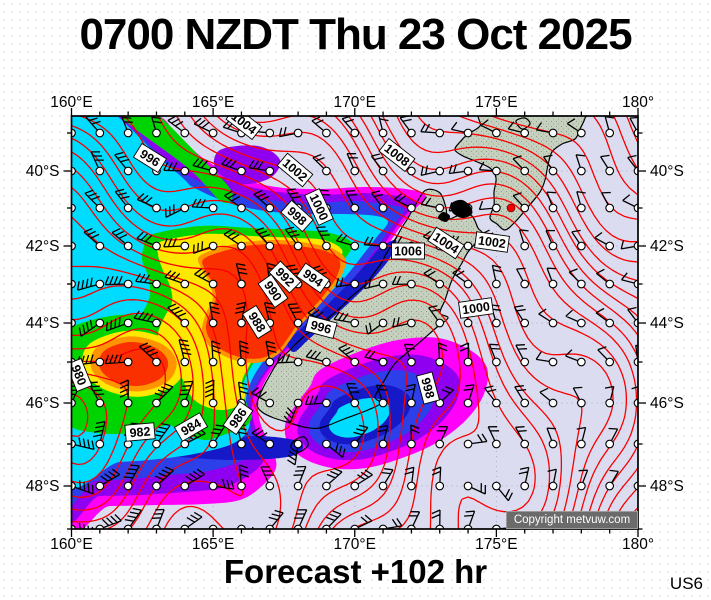 The image size is (711, 600). Describe the element at coordinates (667, 323) in the screenshot. I see `lat-label-right: 44°S` at that location.